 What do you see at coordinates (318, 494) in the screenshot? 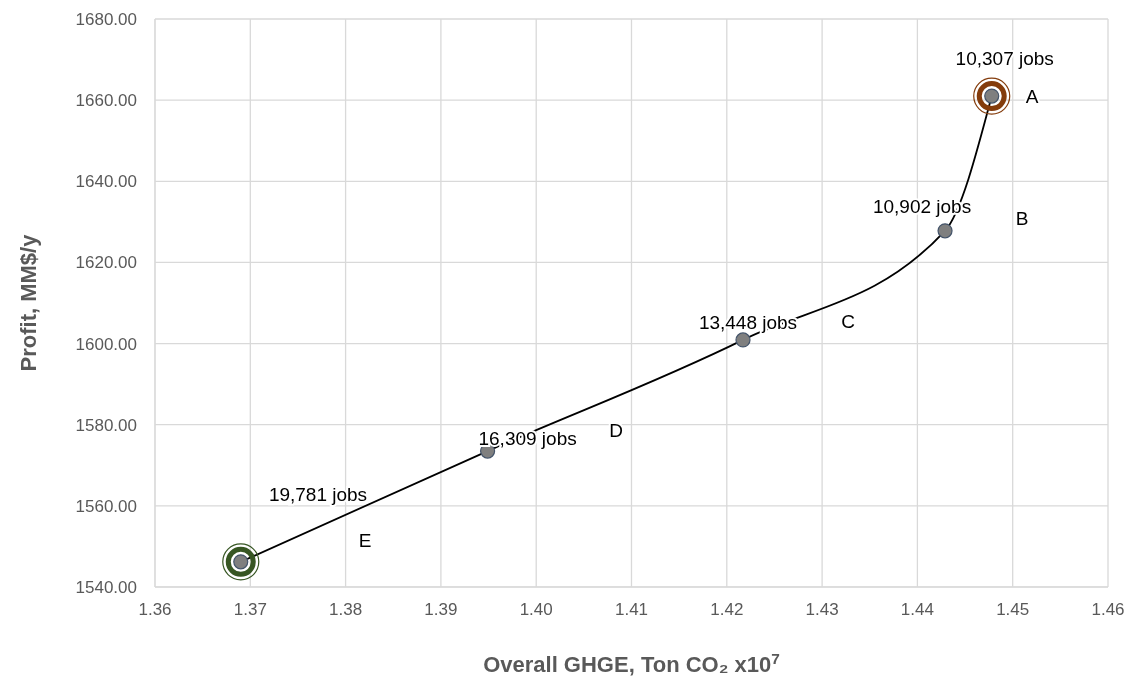
I see `annotation: 19,781 jobs` at bounding box center [318, 494].